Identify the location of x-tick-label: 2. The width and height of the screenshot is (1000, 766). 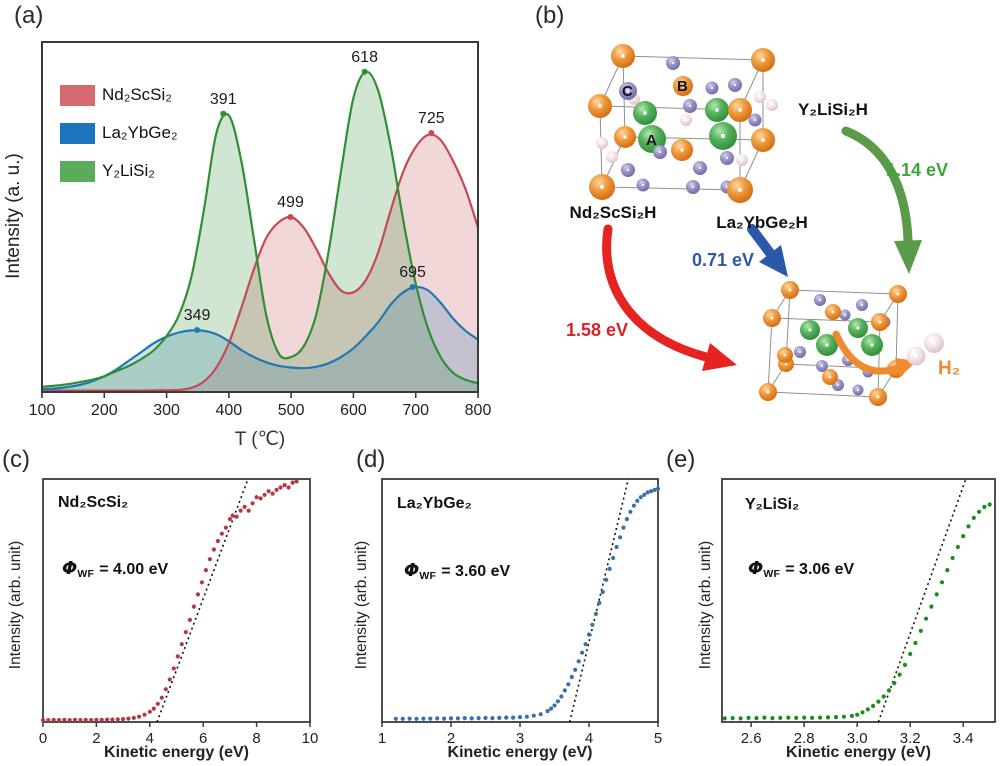
(451, 738).